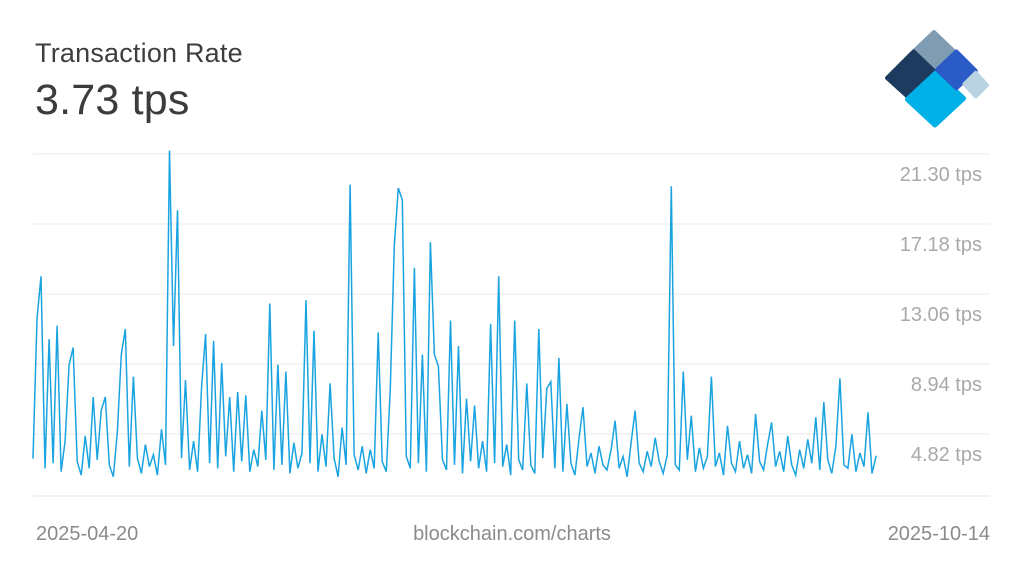  Describe the element at coordinates (87, 534) in the screenshot. I see `x-axis-start-date: 2025-04-20` at that location.